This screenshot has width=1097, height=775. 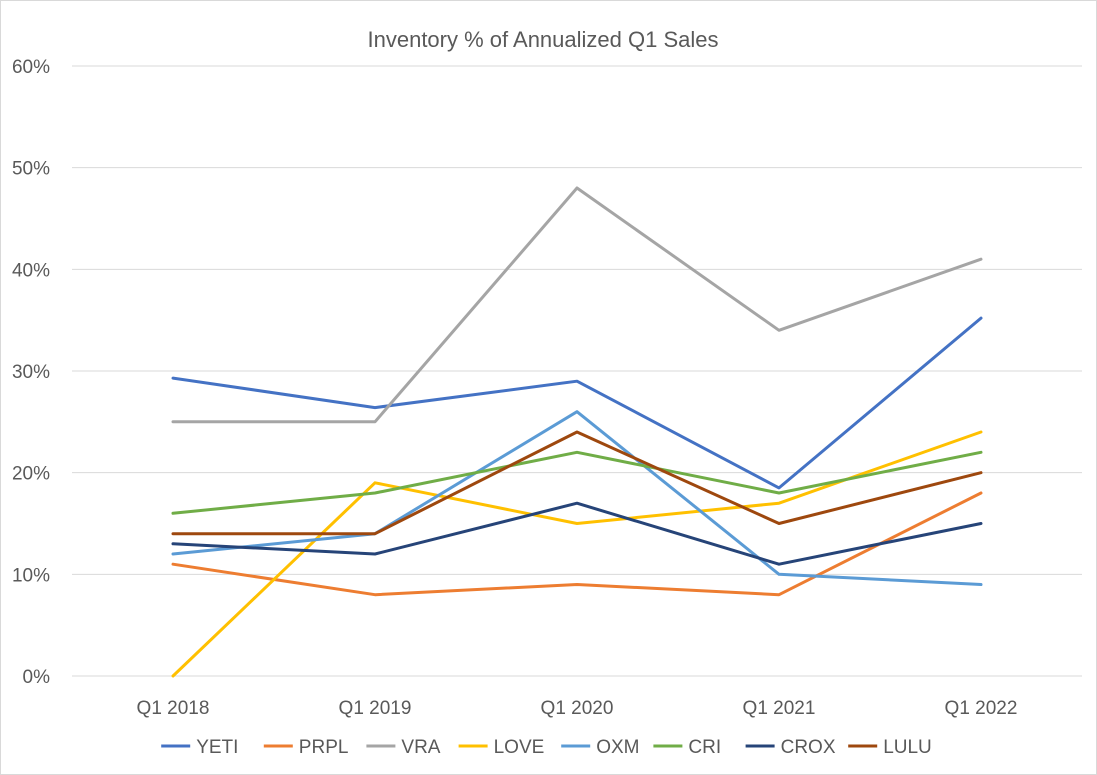 I want to click on y-tick-label: 20%, so click(x=31, y=474).